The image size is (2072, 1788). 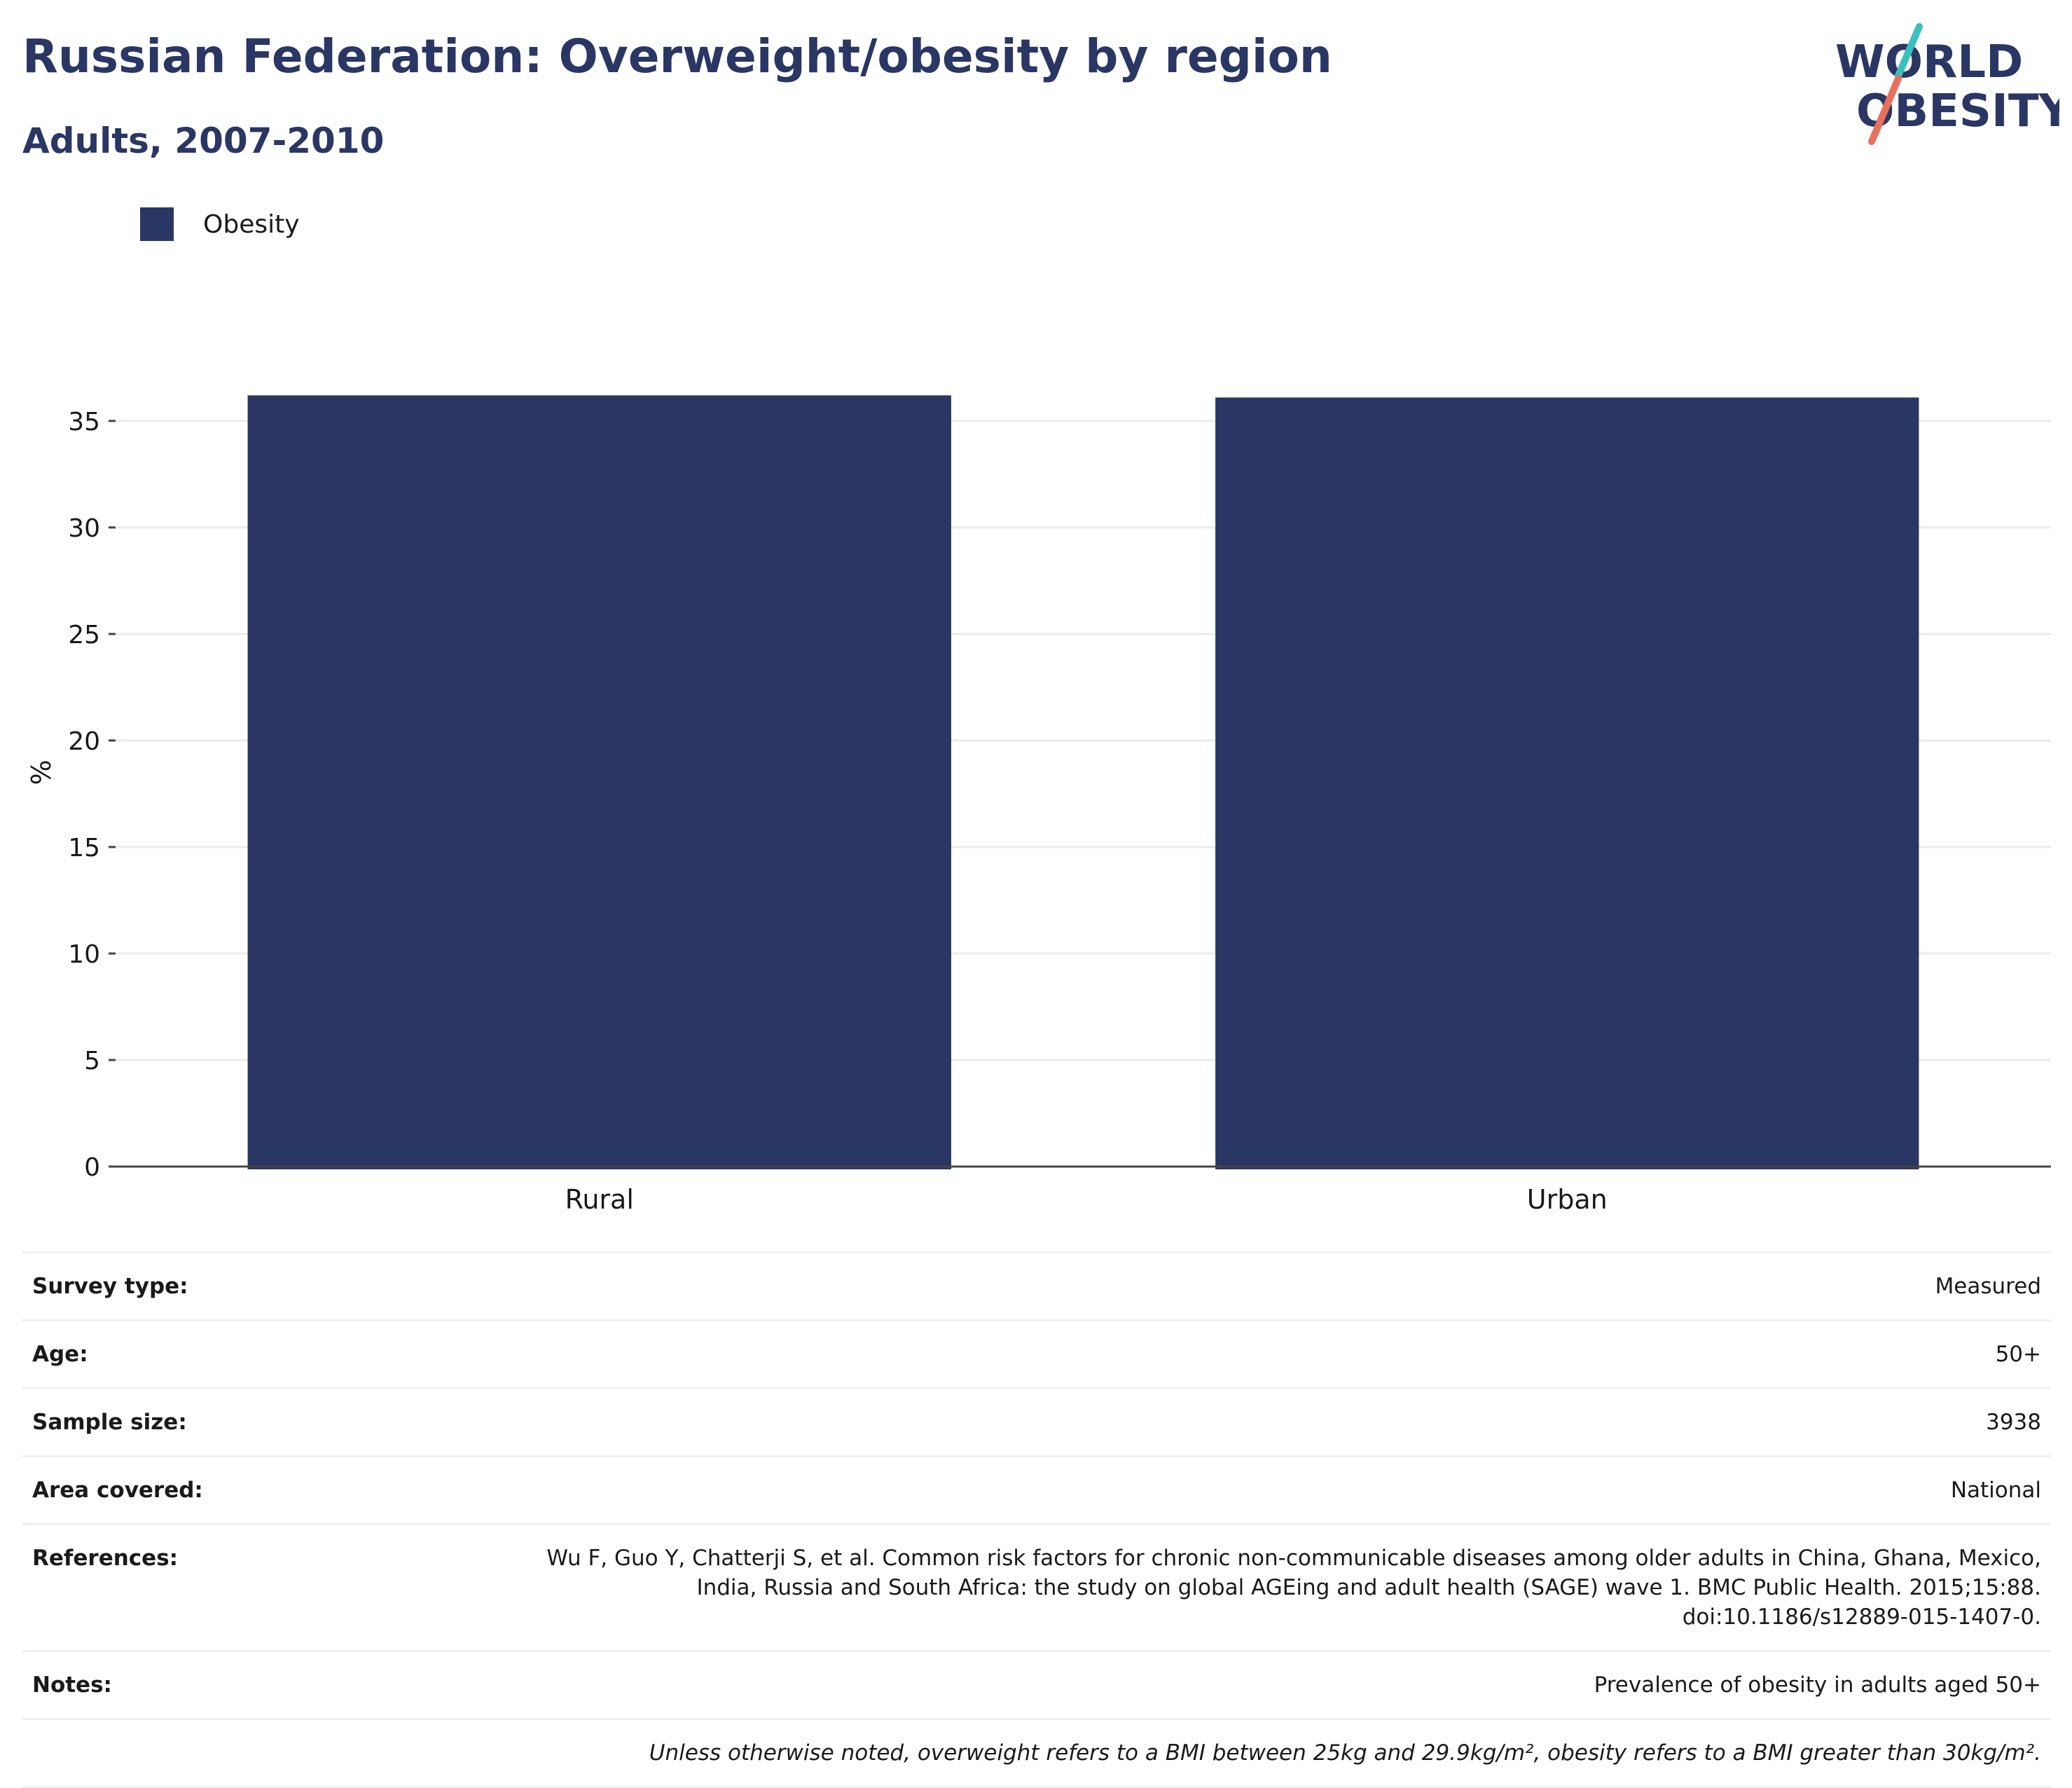 What do you see at coordinates (84, 848) in the screenshot?
I see `ytick-label-15: 15` at bounding box center [84, 848].